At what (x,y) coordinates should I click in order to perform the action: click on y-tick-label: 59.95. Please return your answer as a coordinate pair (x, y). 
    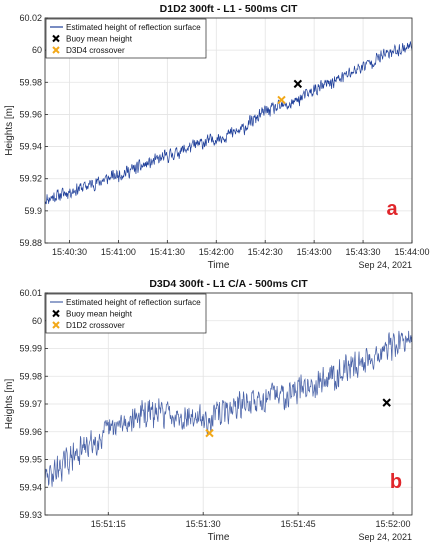
    Looking at the image, I should click on (30, 460).